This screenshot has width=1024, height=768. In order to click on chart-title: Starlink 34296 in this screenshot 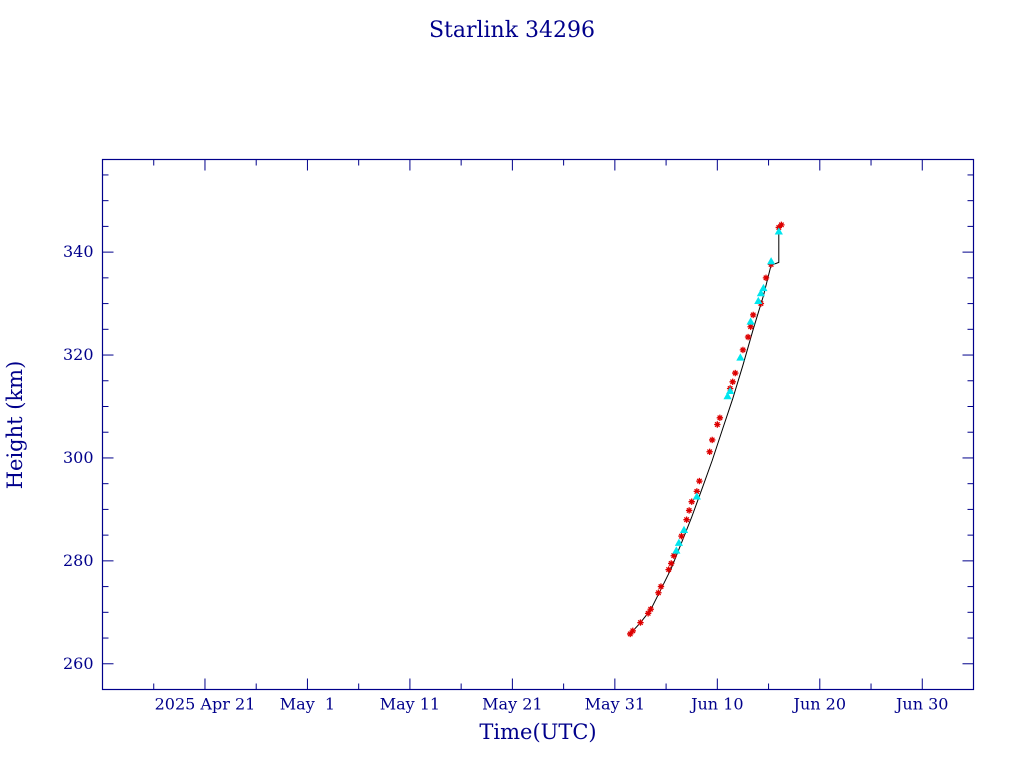, I will do `click(512, 30)`.